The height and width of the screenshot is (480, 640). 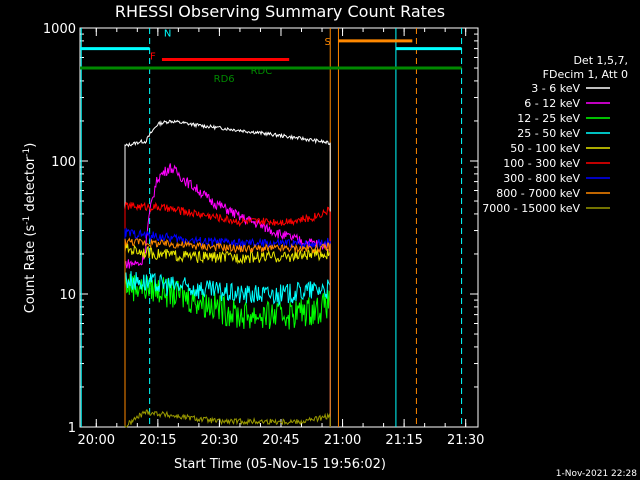 I want to click on y-tick-label: 1000, so click(x=59, y=29).